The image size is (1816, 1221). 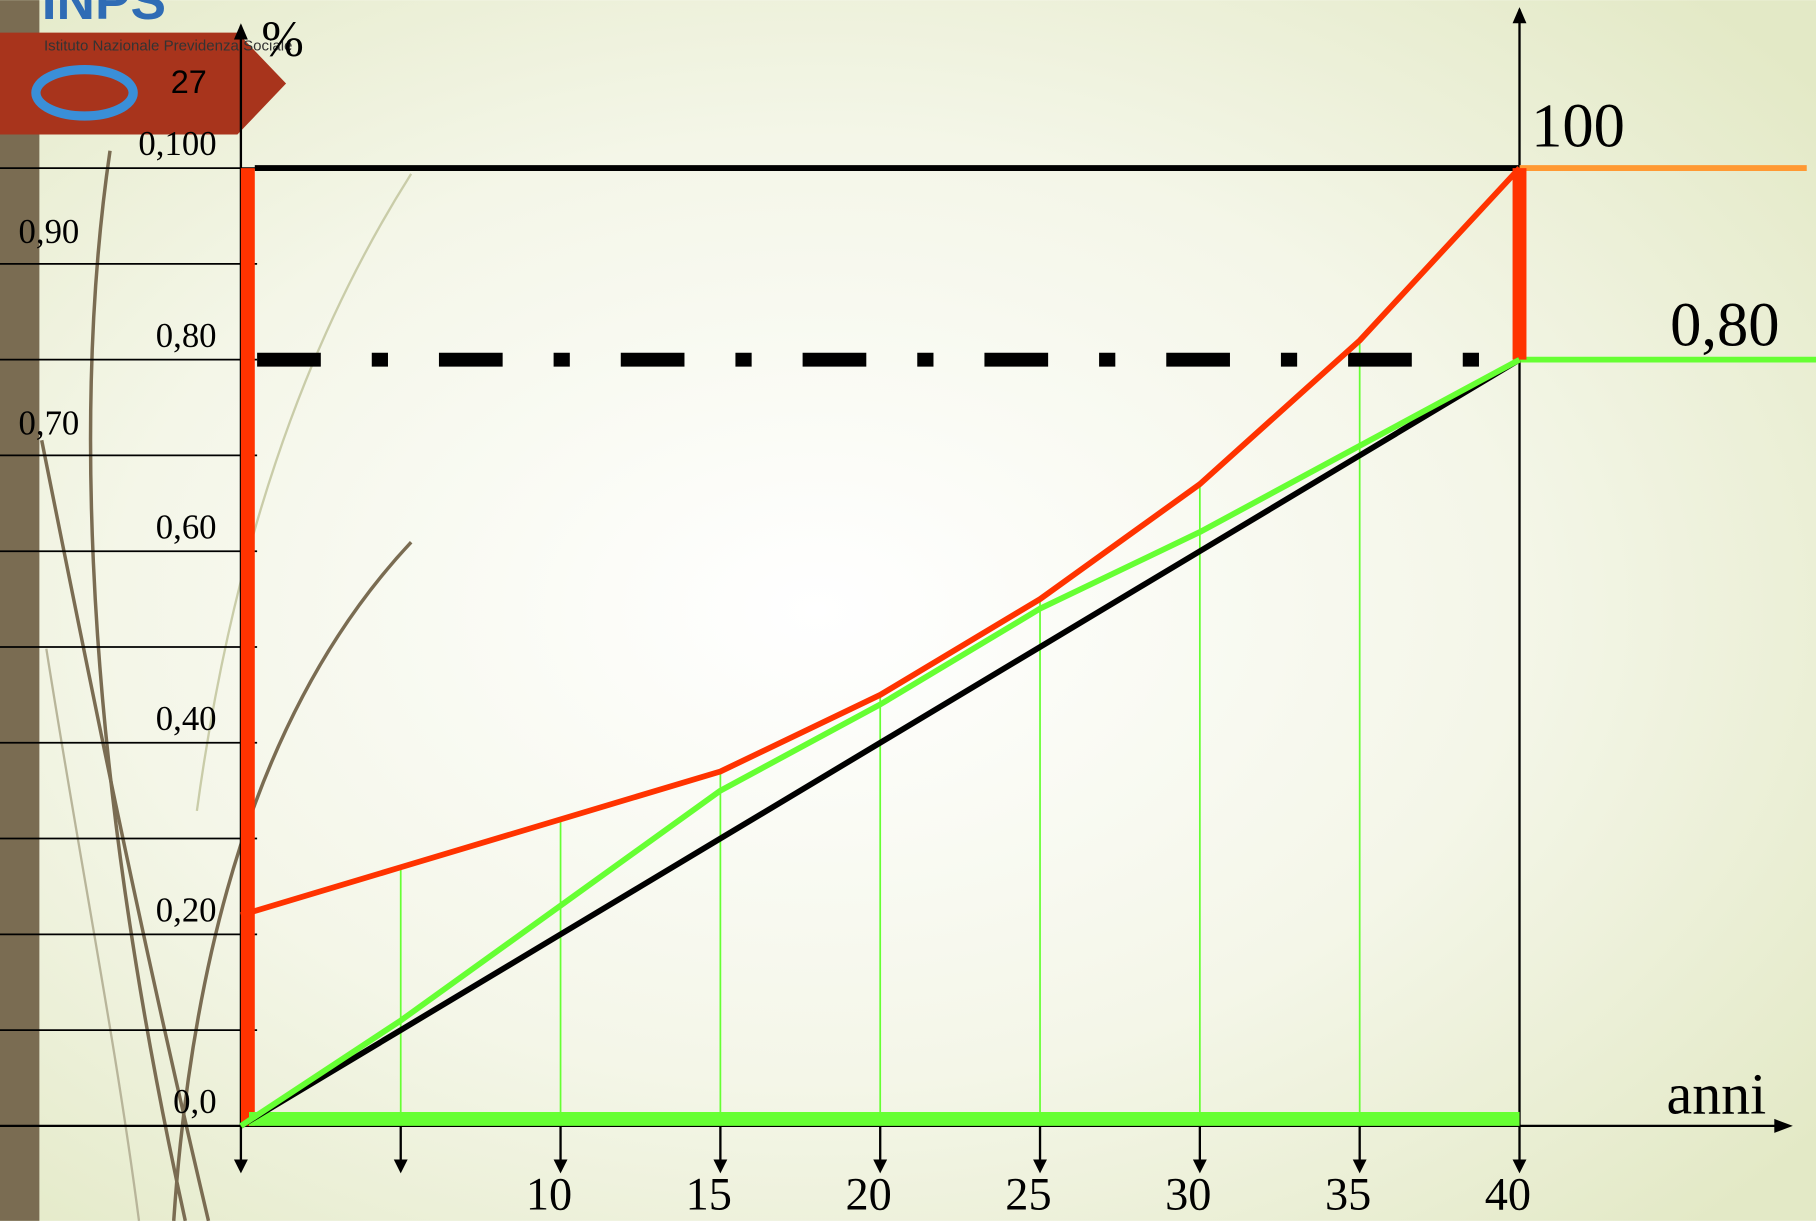 I want to click on side-strip, so click(x=20, y=610).